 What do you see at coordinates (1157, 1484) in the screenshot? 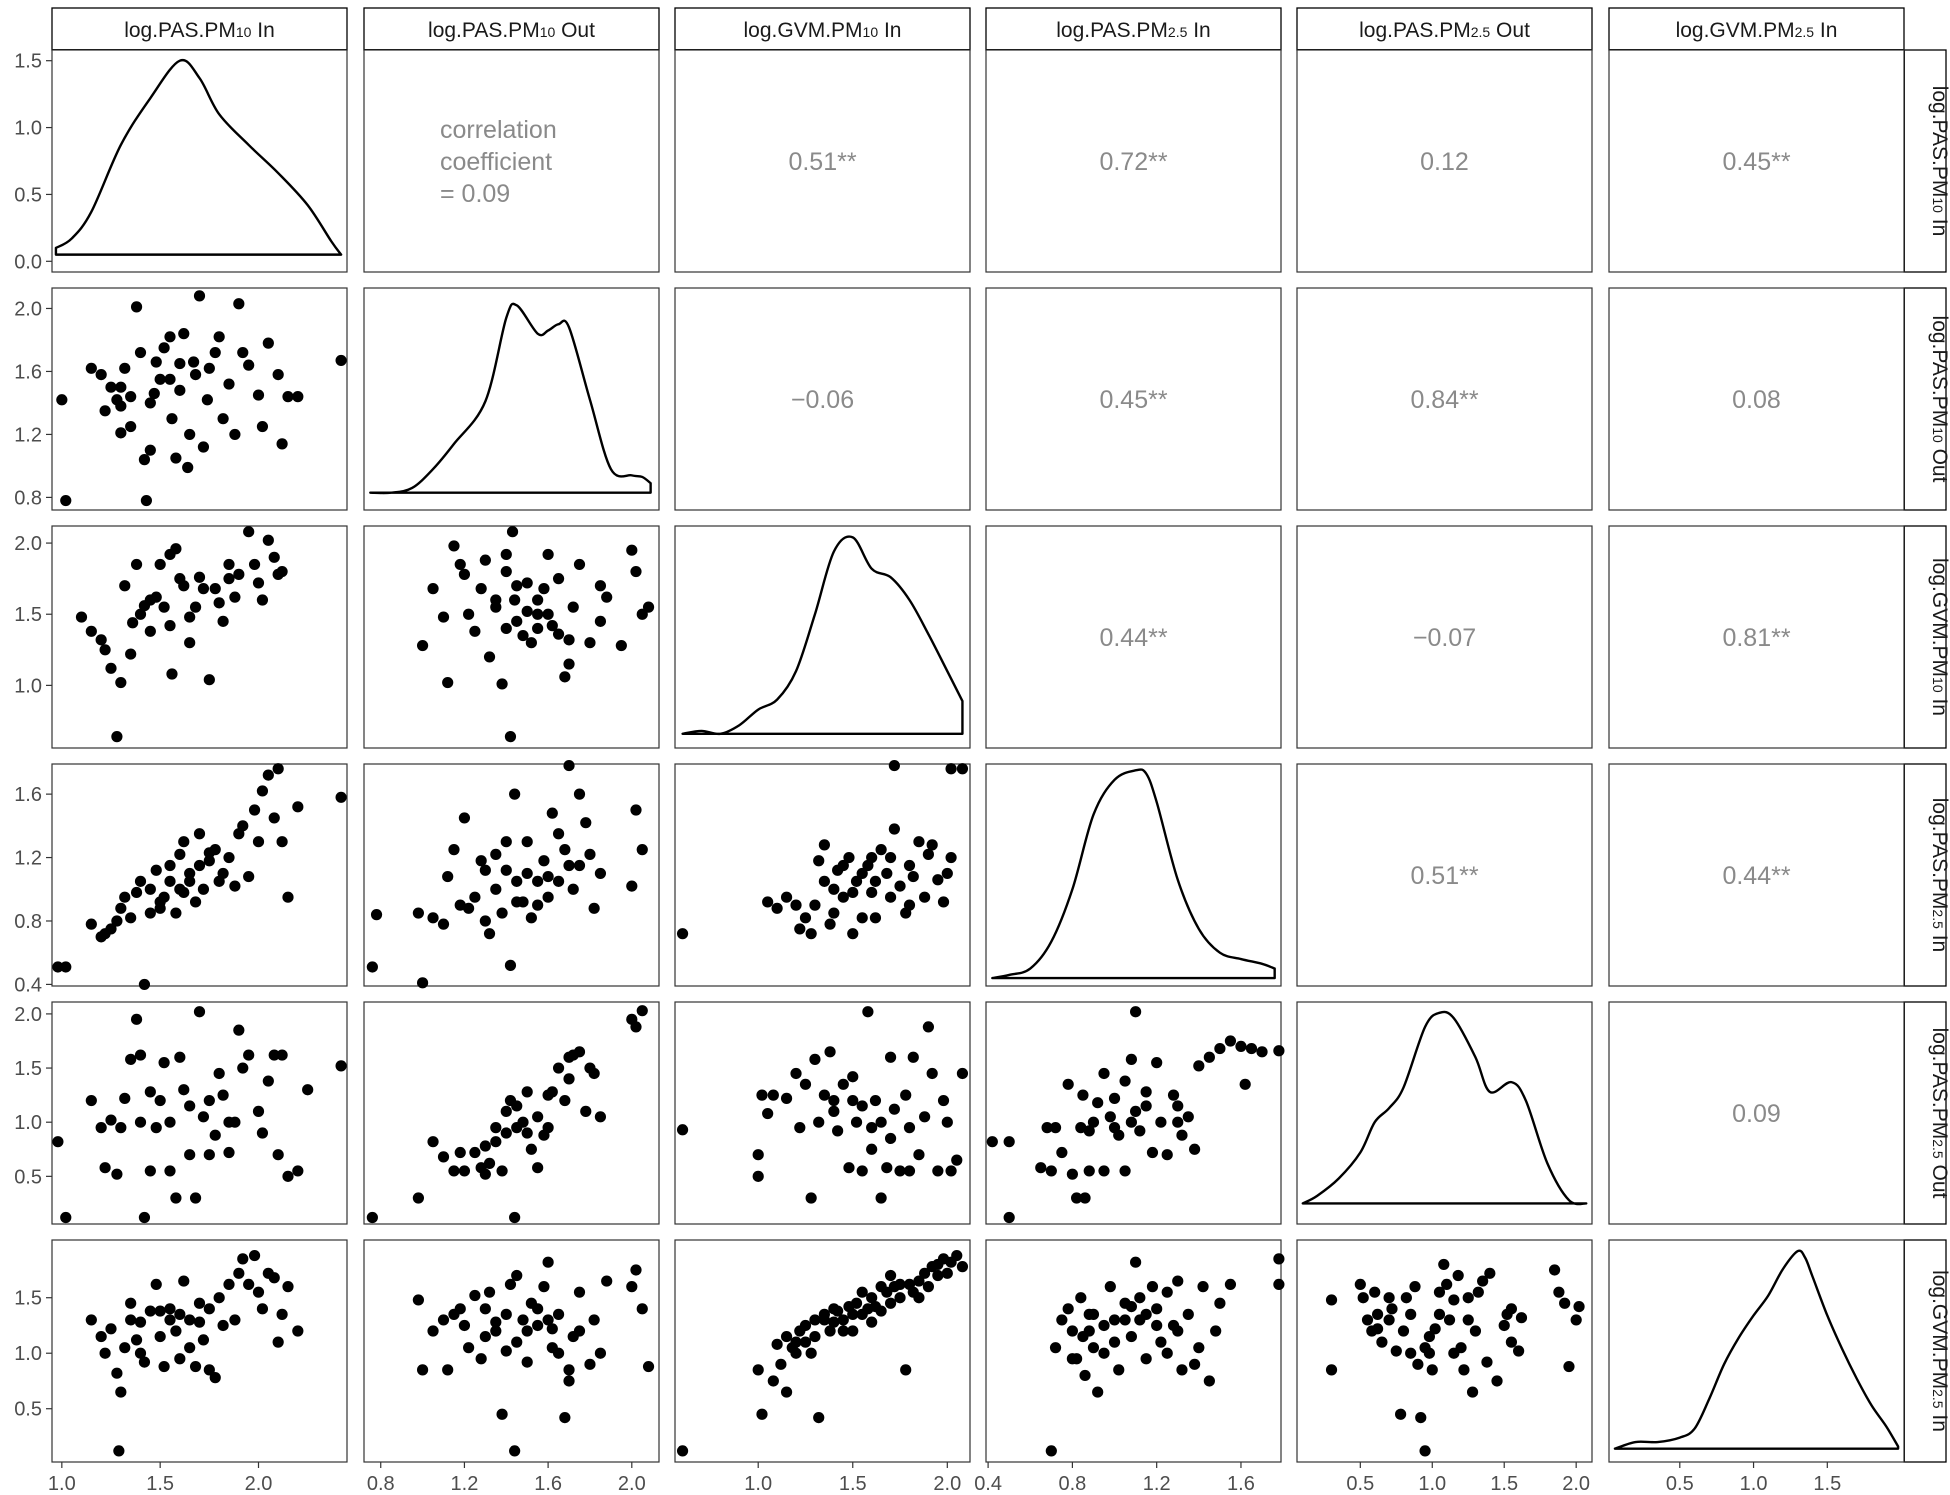
I see `x-tick-label: 1.2` at bounding box center [1157, 1484].